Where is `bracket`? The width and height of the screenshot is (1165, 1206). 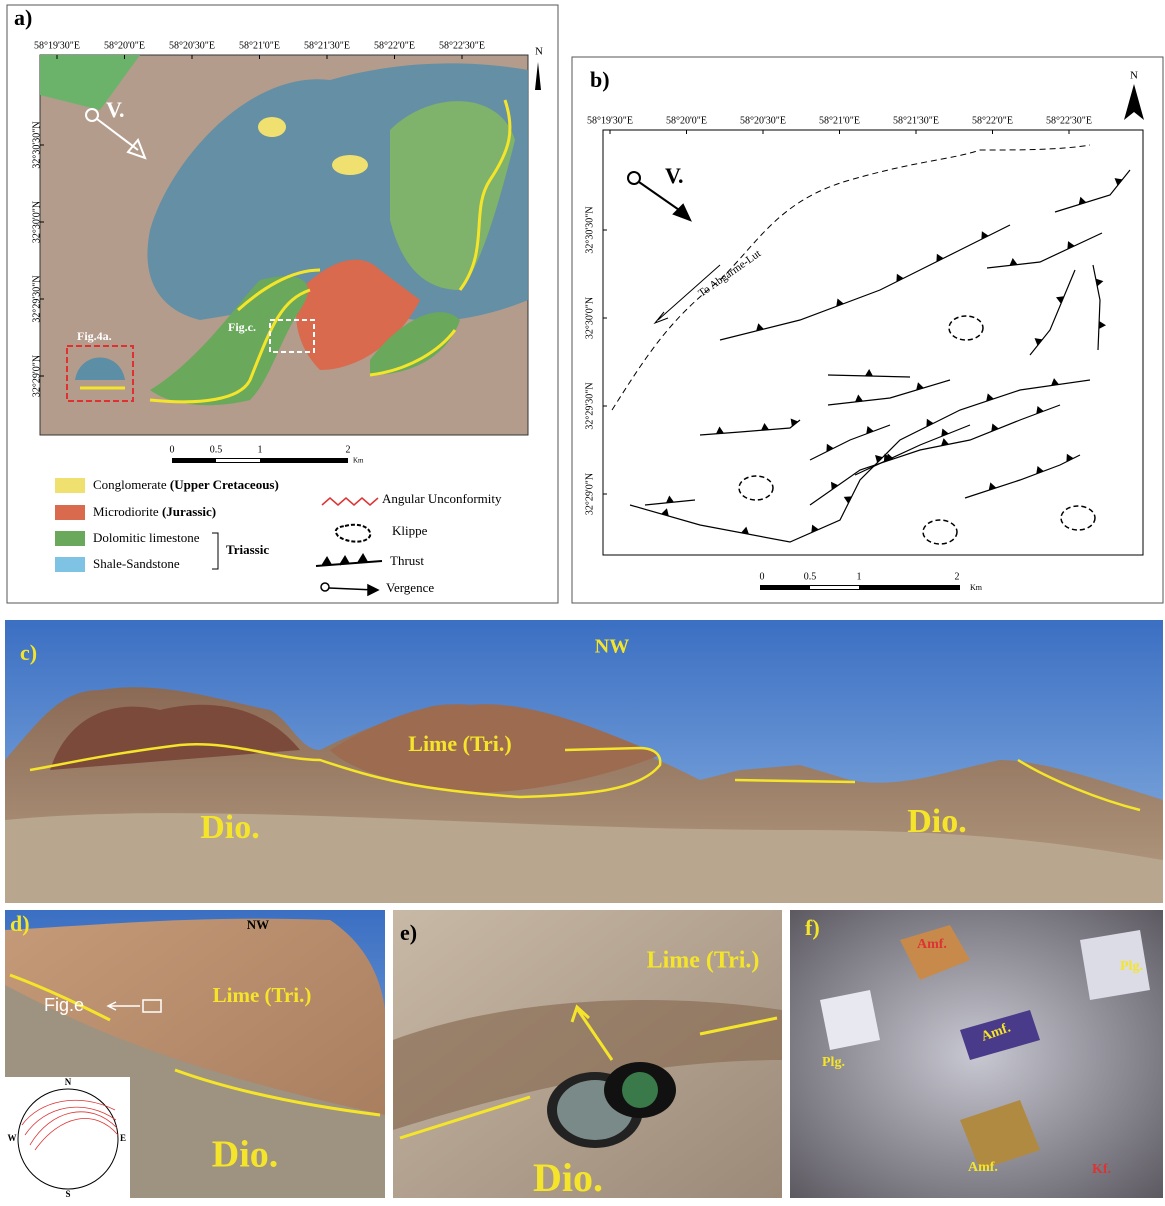 bracket is located at coordinates (215, 551).